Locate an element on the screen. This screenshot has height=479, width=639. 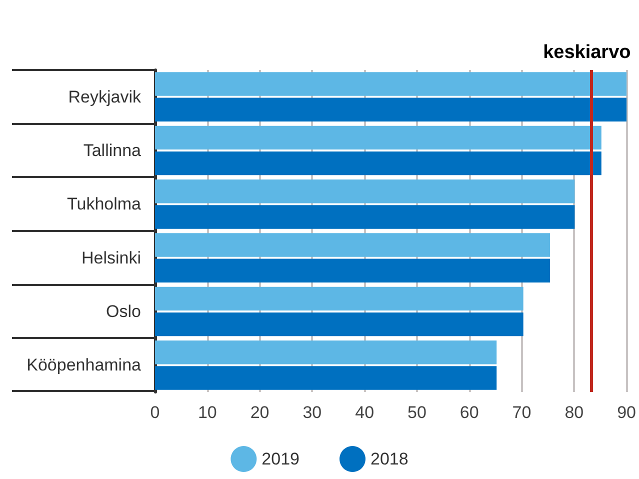
x-tick-label: 40 is located at coordinates (364, 412).